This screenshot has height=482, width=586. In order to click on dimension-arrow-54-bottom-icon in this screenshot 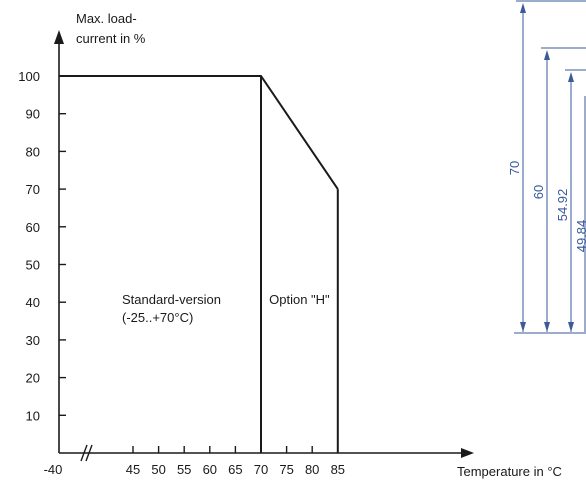, I will do `click(571, 327)`.